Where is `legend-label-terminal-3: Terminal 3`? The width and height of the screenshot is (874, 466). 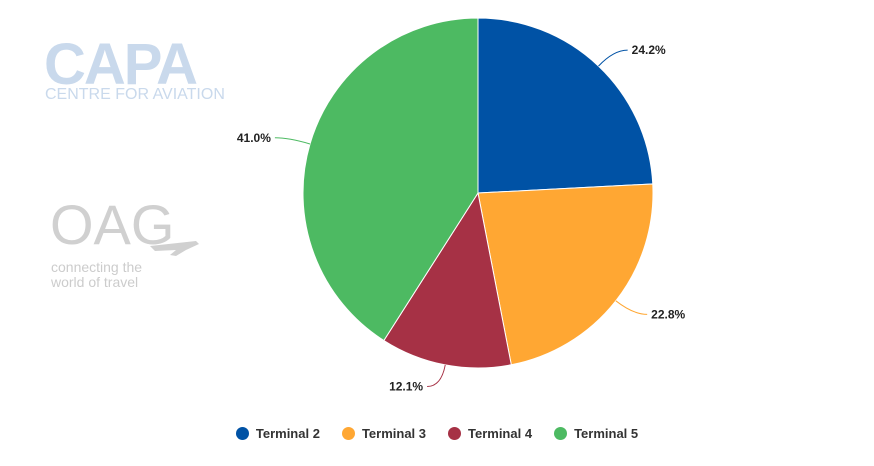
legend-label-terminal-3: Terminal 3 is located at coordinates (393, 433).